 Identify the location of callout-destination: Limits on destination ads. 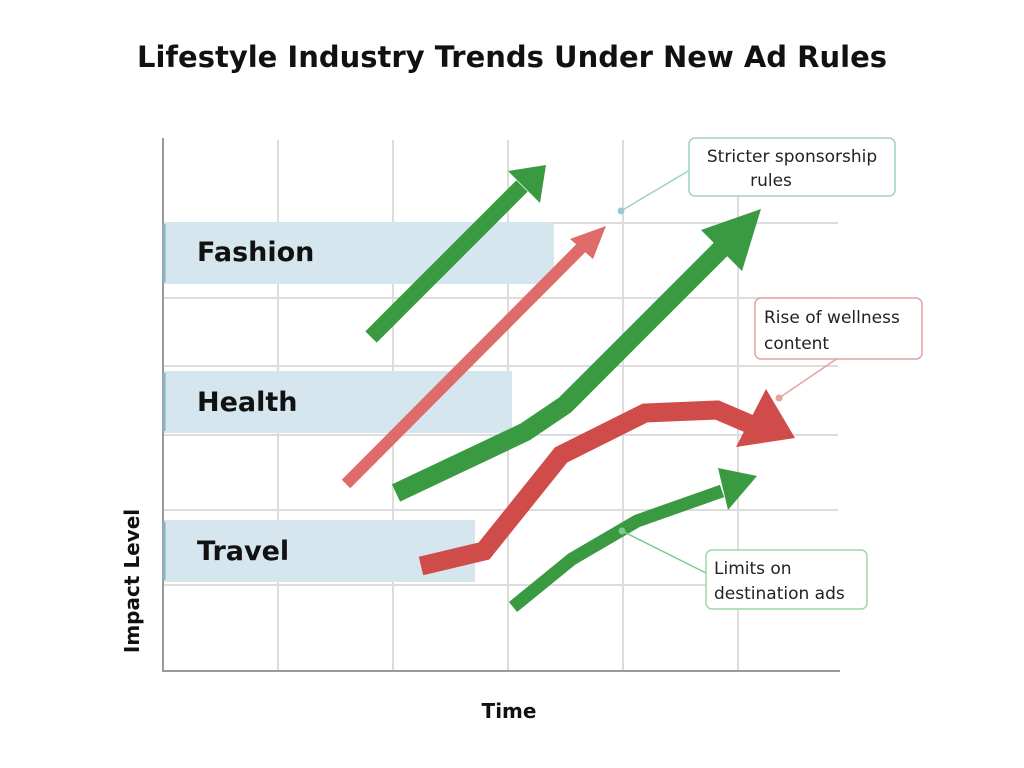
(786, 579).